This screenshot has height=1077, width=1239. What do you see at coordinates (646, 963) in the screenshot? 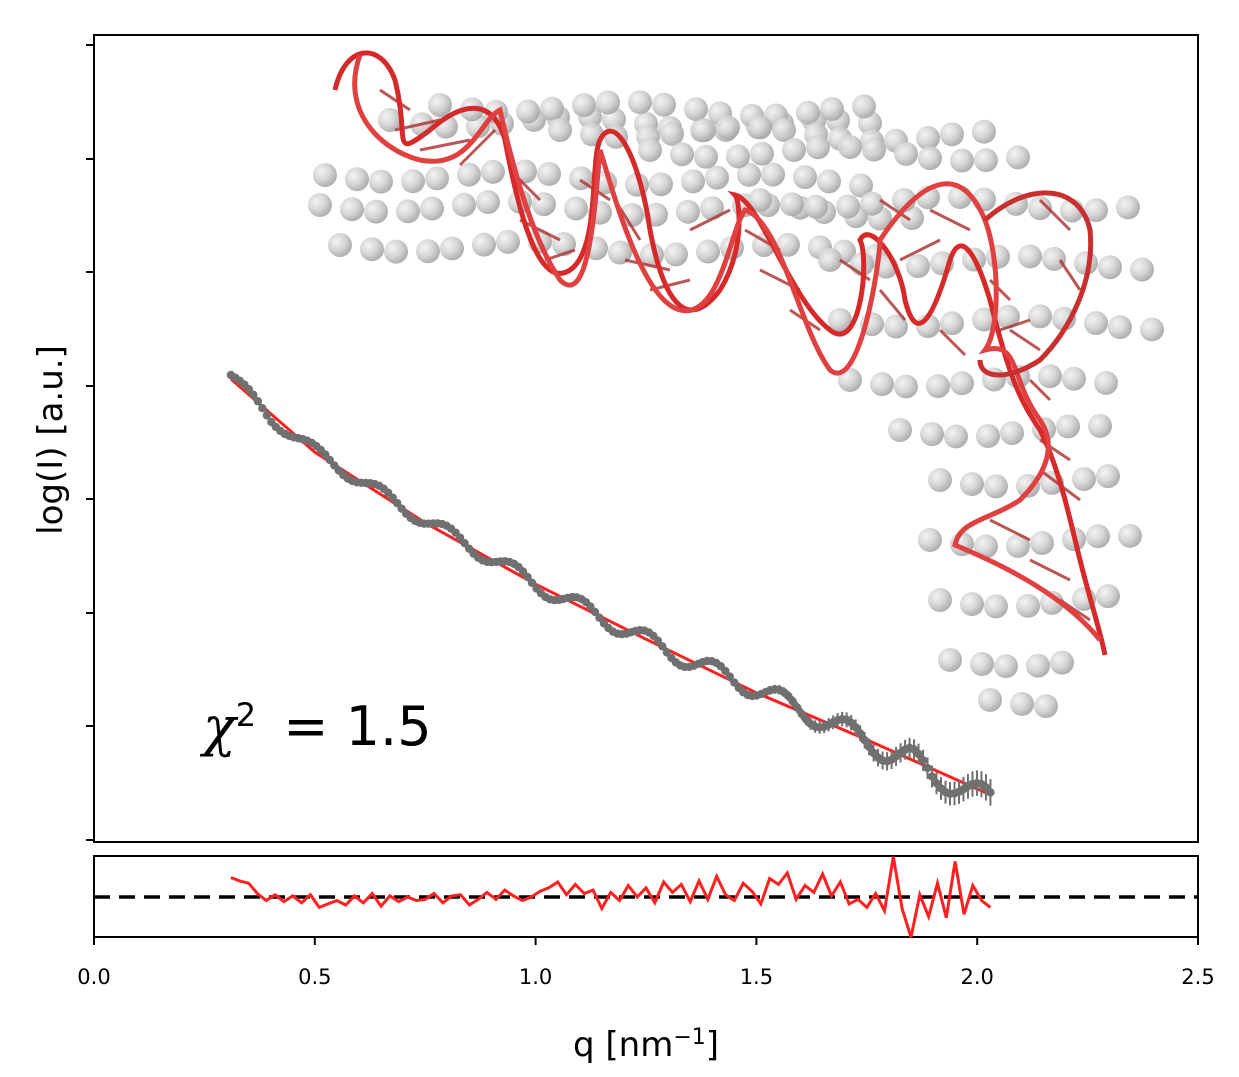
I see `x-axis-ticks: 0.0 0.5 1.0 1.5 2.0 2.5` at bounding box center [646, 963].